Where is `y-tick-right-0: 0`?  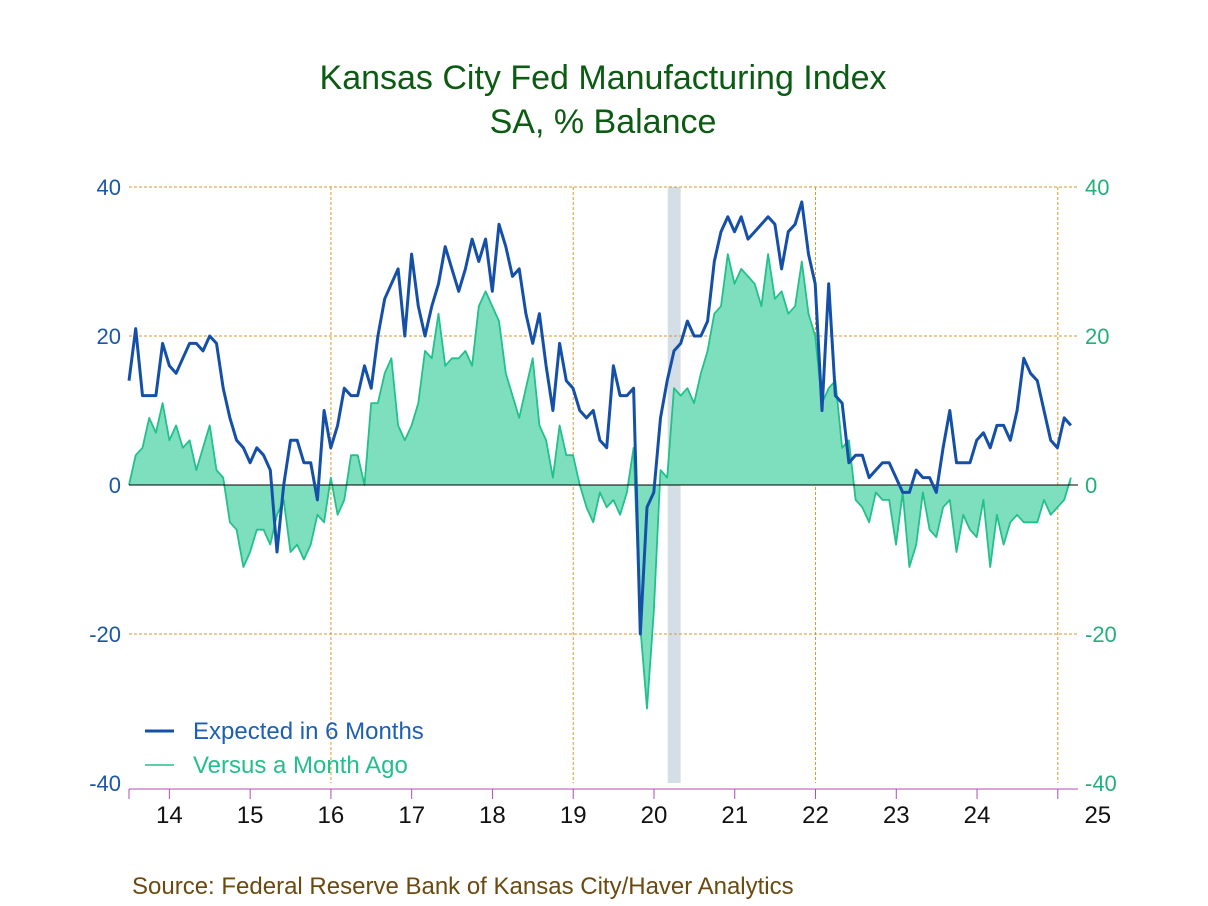 y-tick-right-0: 0 is located at coordinates (1091, 485).